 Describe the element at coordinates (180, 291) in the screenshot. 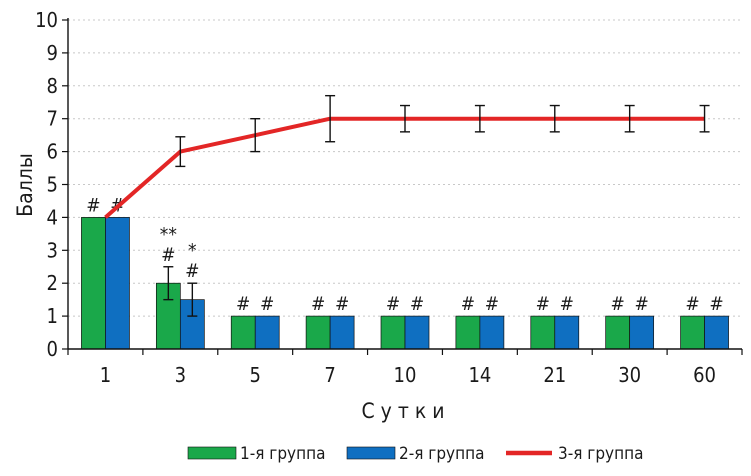

I see `bar-error-bars` at that location.